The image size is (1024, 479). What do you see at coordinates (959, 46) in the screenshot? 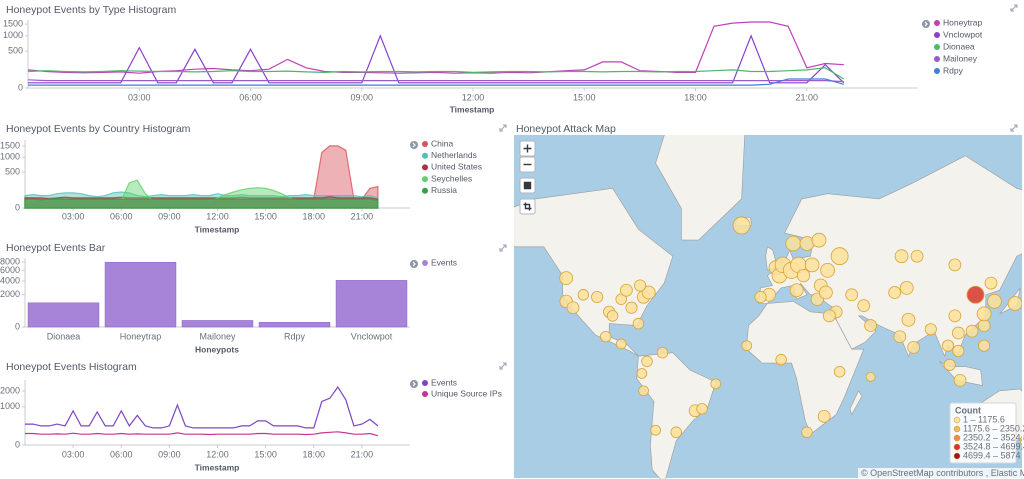
I see `legend-label: Dionaea` at bounding box center [959, 46].